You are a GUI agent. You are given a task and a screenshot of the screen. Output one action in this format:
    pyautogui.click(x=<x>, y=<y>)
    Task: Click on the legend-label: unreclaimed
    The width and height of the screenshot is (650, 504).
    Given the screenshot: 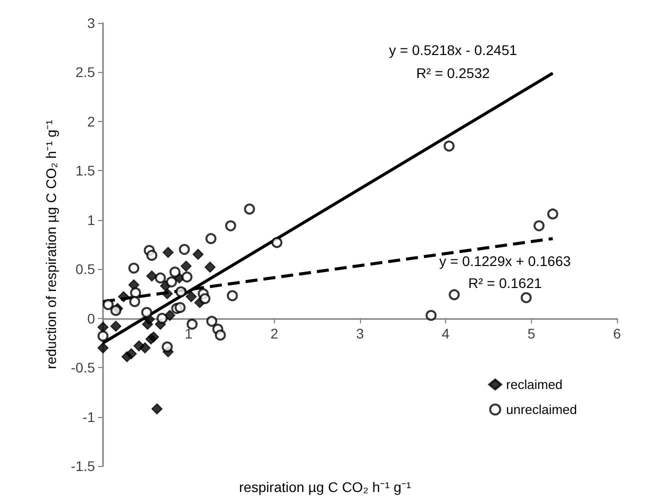 What is the action you would take?
    pyautogui.click(x=542, y=409)
    